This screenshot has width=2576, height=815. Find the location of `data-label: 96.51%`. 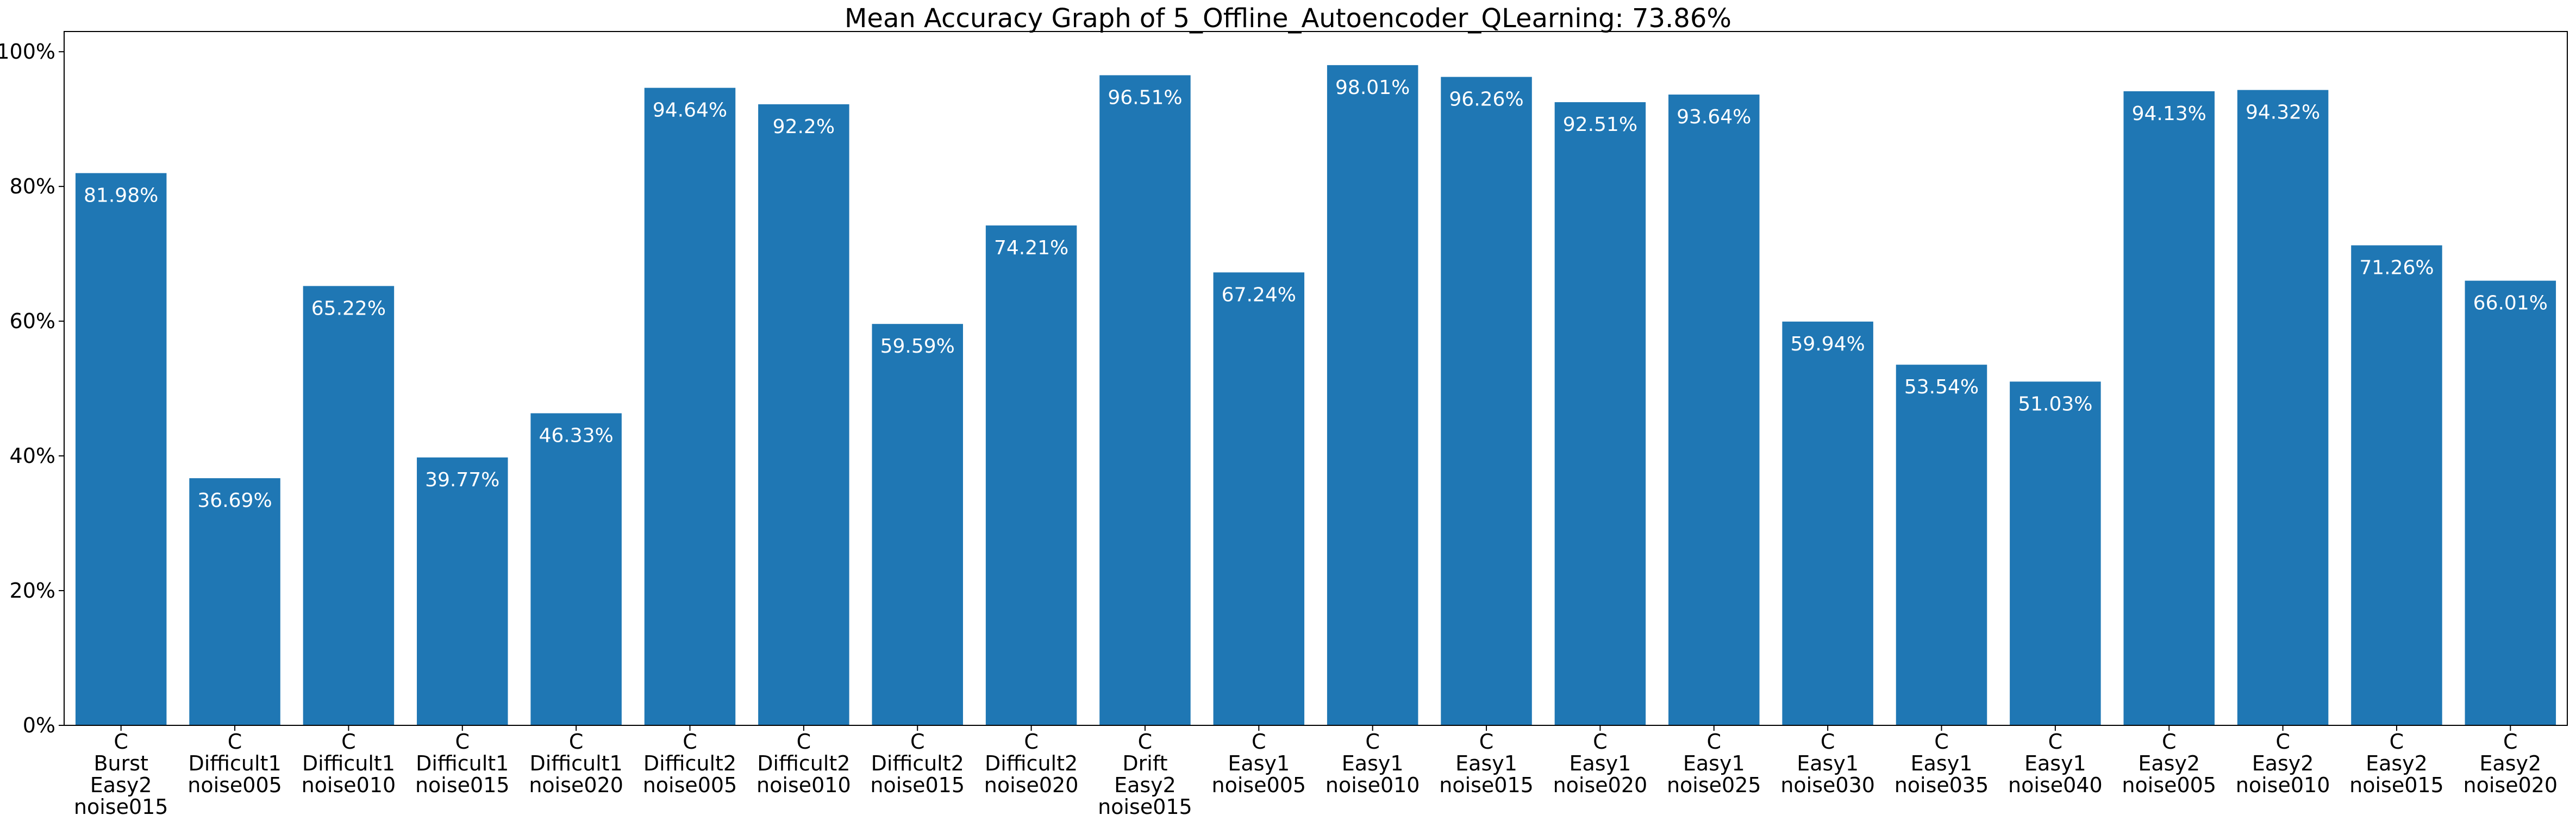

data-label: 96.51% is located at coordinates (1145, 97).